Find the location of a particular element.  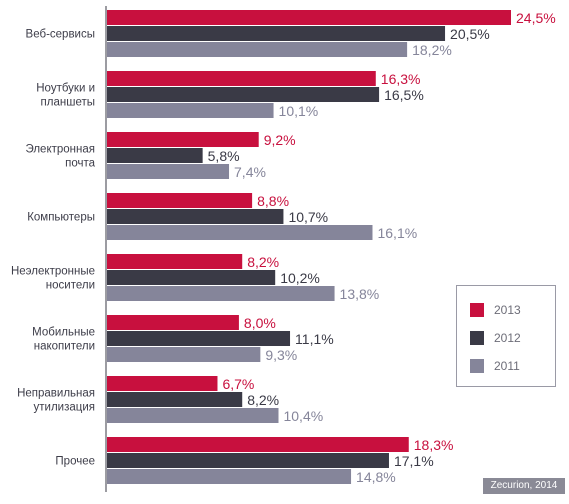

data-label-2013-4: 8,2% is located at coordinates (263, 262).